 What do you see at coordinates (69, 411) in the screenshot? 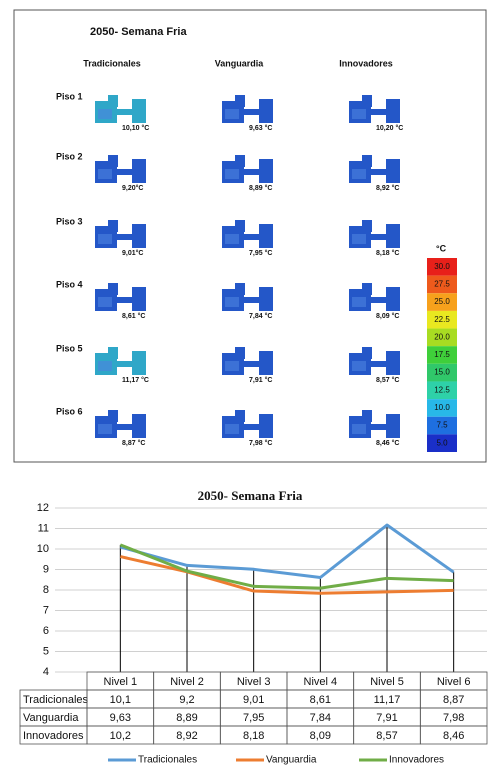
I see `row-label: Piso 6` at bounding box center [69, 411].